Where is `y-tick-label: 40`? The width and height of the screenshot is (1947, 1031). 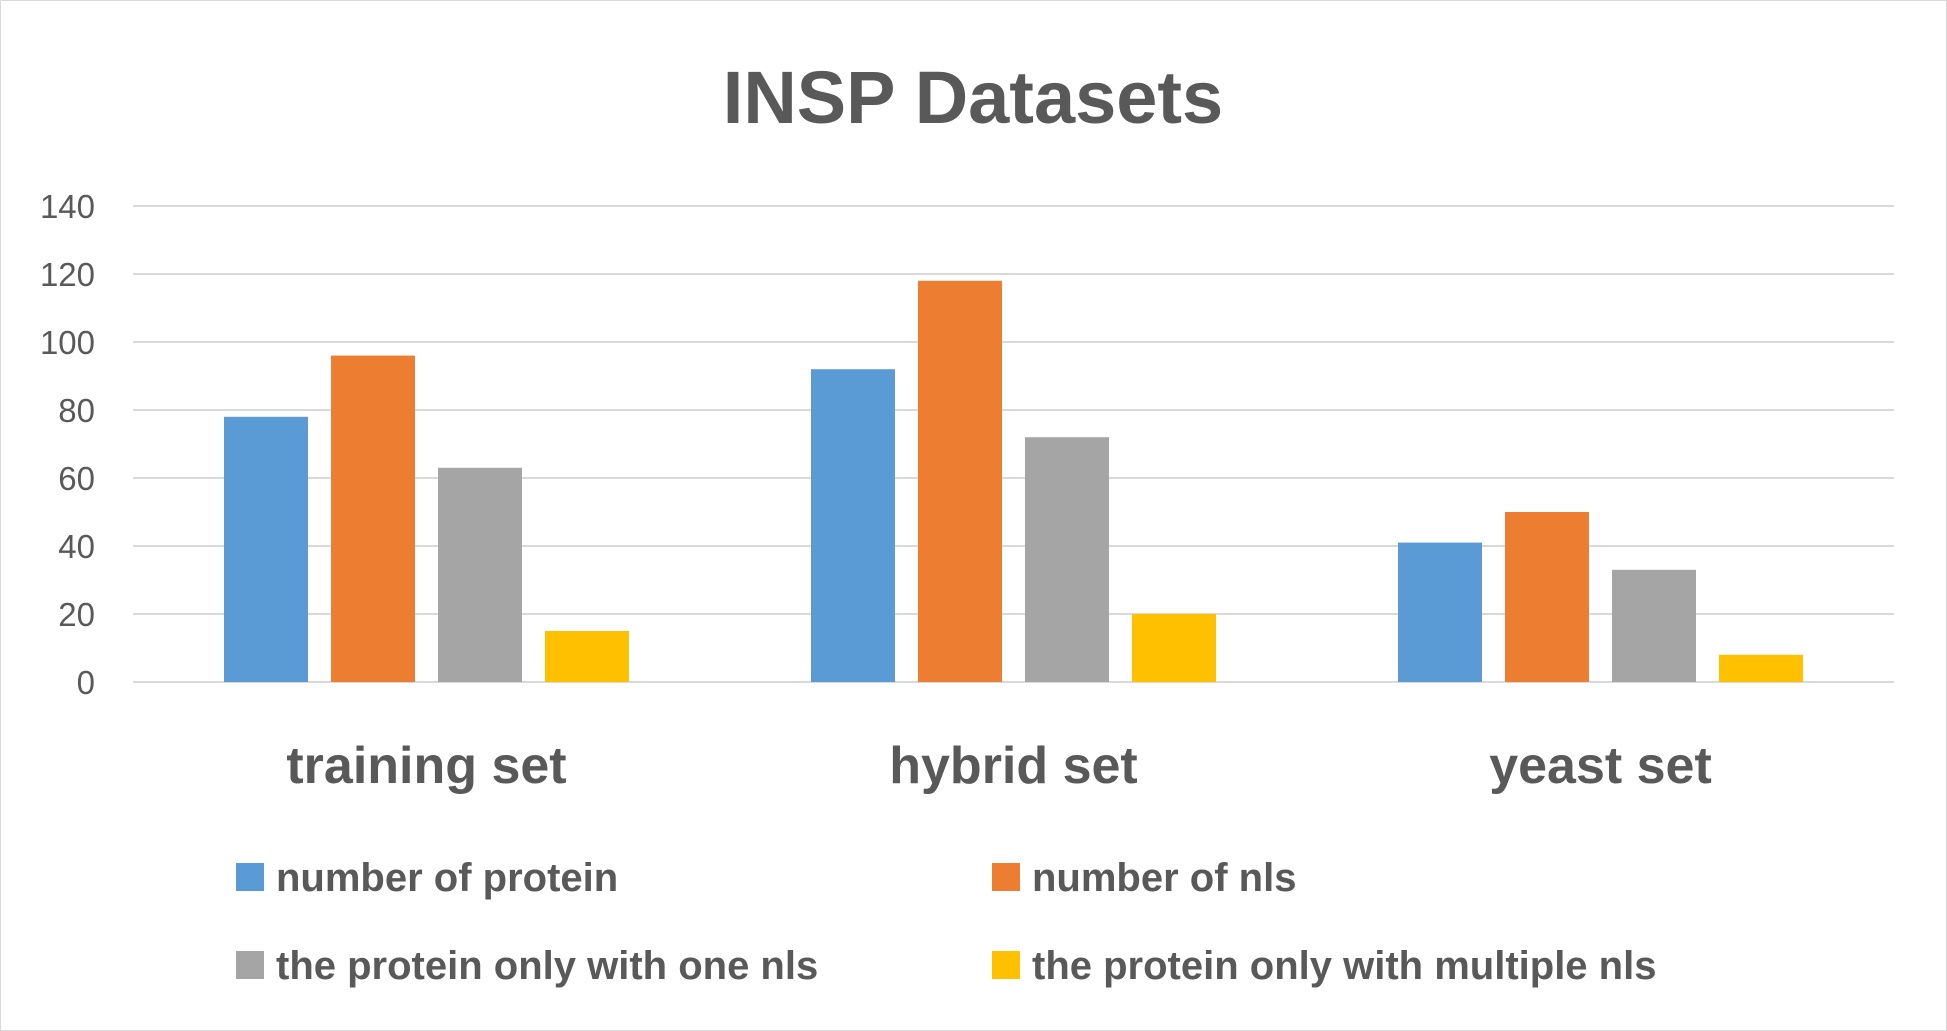 y-tick-label: 40 is located at coordinates (76, 546).